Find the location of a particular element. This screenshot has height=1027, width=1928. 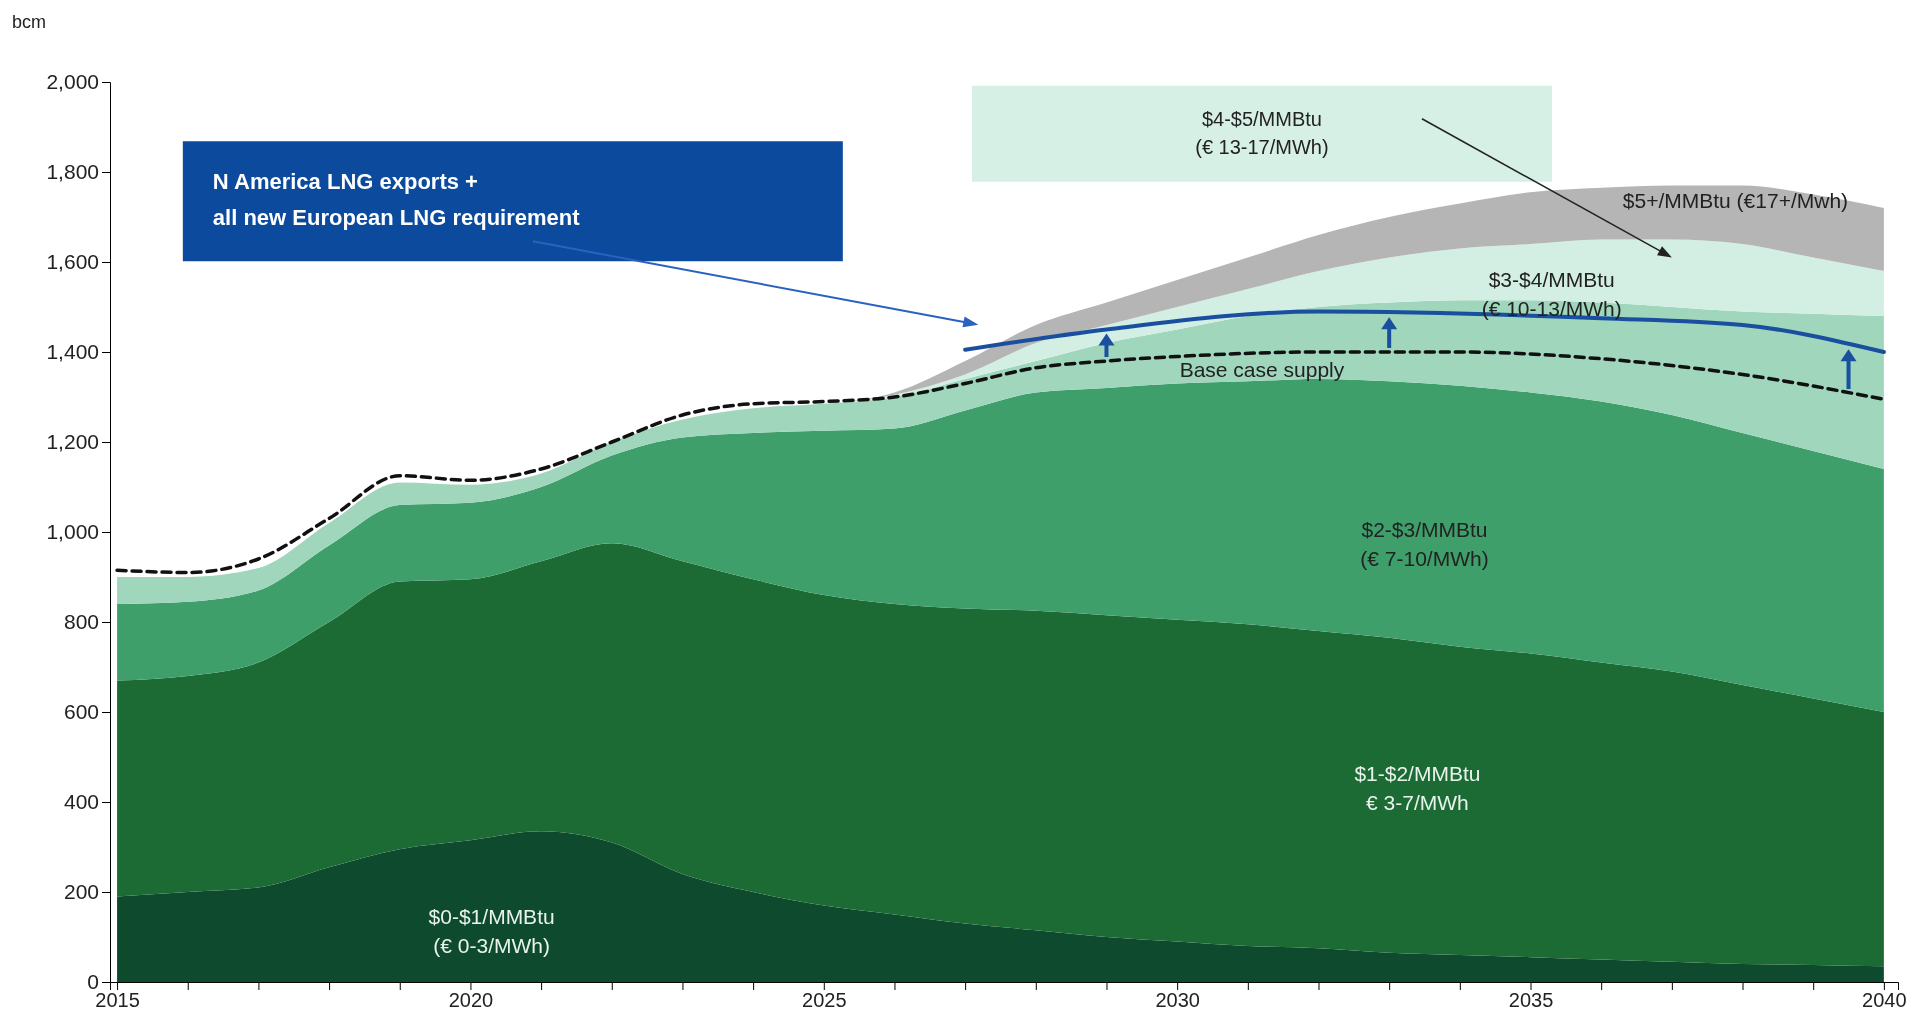

y-tick-label: 400 is located at coordinates (81, 802).